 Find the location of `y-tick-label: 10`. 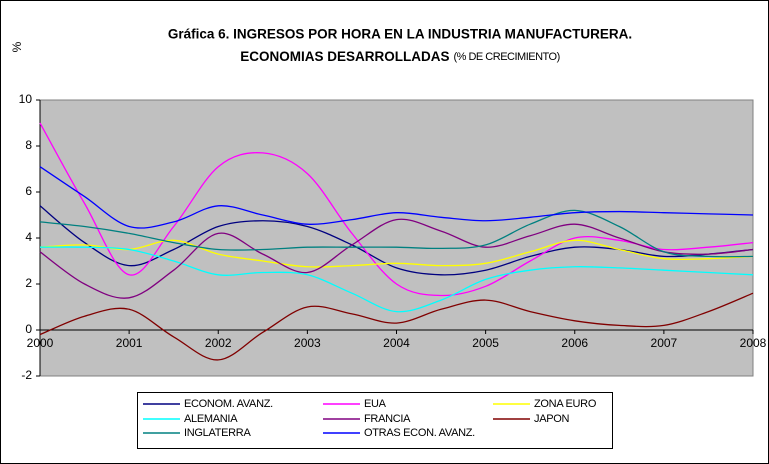

y-tick-label: 10 is located at coordinates (26, 99).